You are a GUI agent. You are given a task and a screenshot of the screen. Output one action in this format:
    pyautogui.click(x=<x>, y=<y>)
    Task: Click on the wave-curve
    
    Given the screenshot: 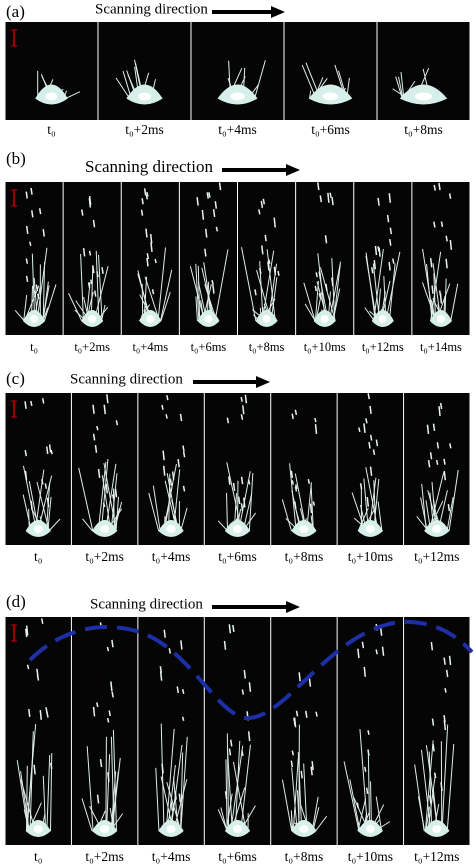 What is the action you would take?
    pyautogui.click(x=251, y=670)
    